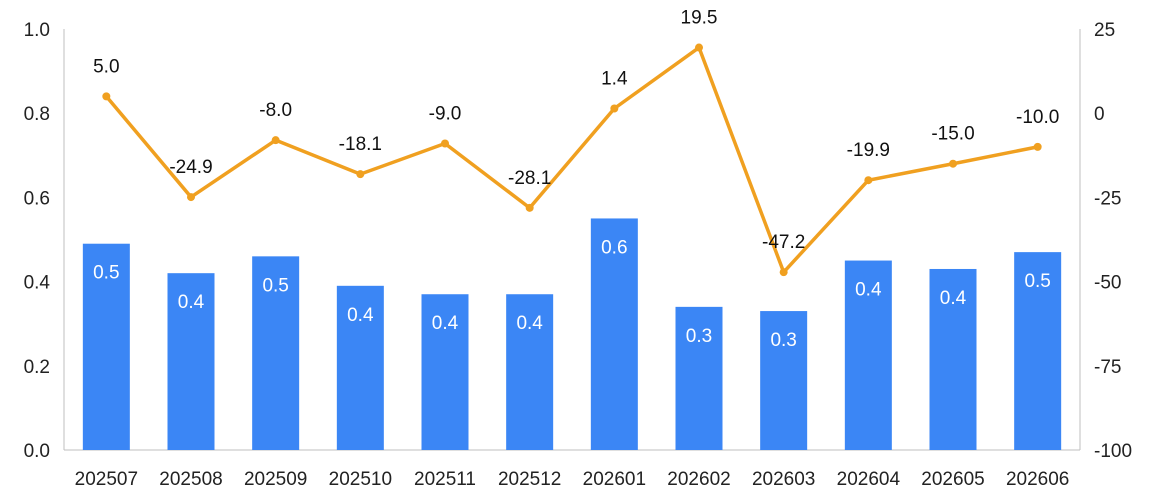  Describe the element at coordinates (275, 479) in the screenshot. I see `x-tick-label: 202509` at that location.